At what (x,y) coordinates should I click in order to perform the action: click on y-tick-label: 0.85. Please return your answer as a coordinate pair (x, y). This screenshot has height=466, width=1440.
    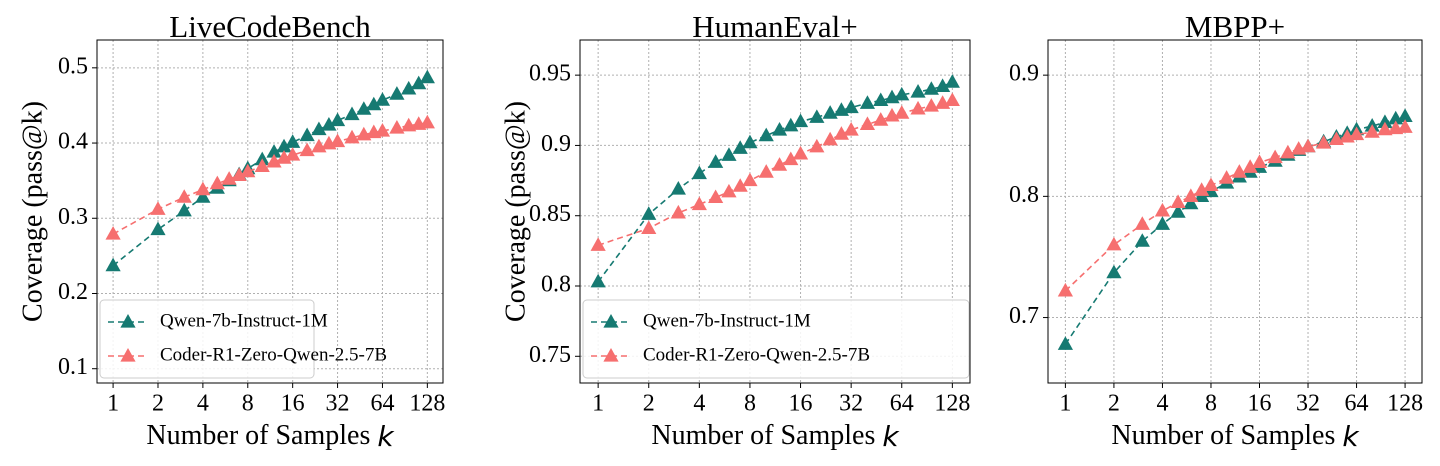
    Looking at the image, I should click on (550, 214).